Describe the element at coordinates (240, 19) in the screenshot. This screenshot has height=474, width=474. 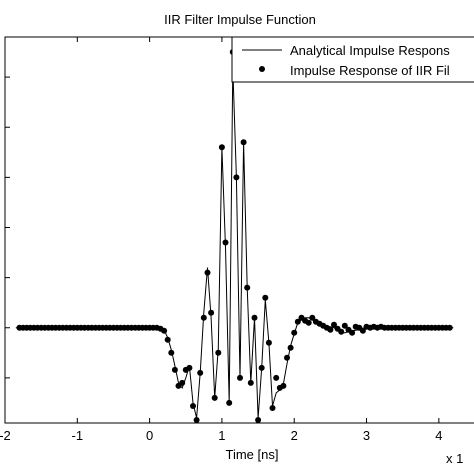
I see `chart-title: IIR Filter Impulse Function` at that location.